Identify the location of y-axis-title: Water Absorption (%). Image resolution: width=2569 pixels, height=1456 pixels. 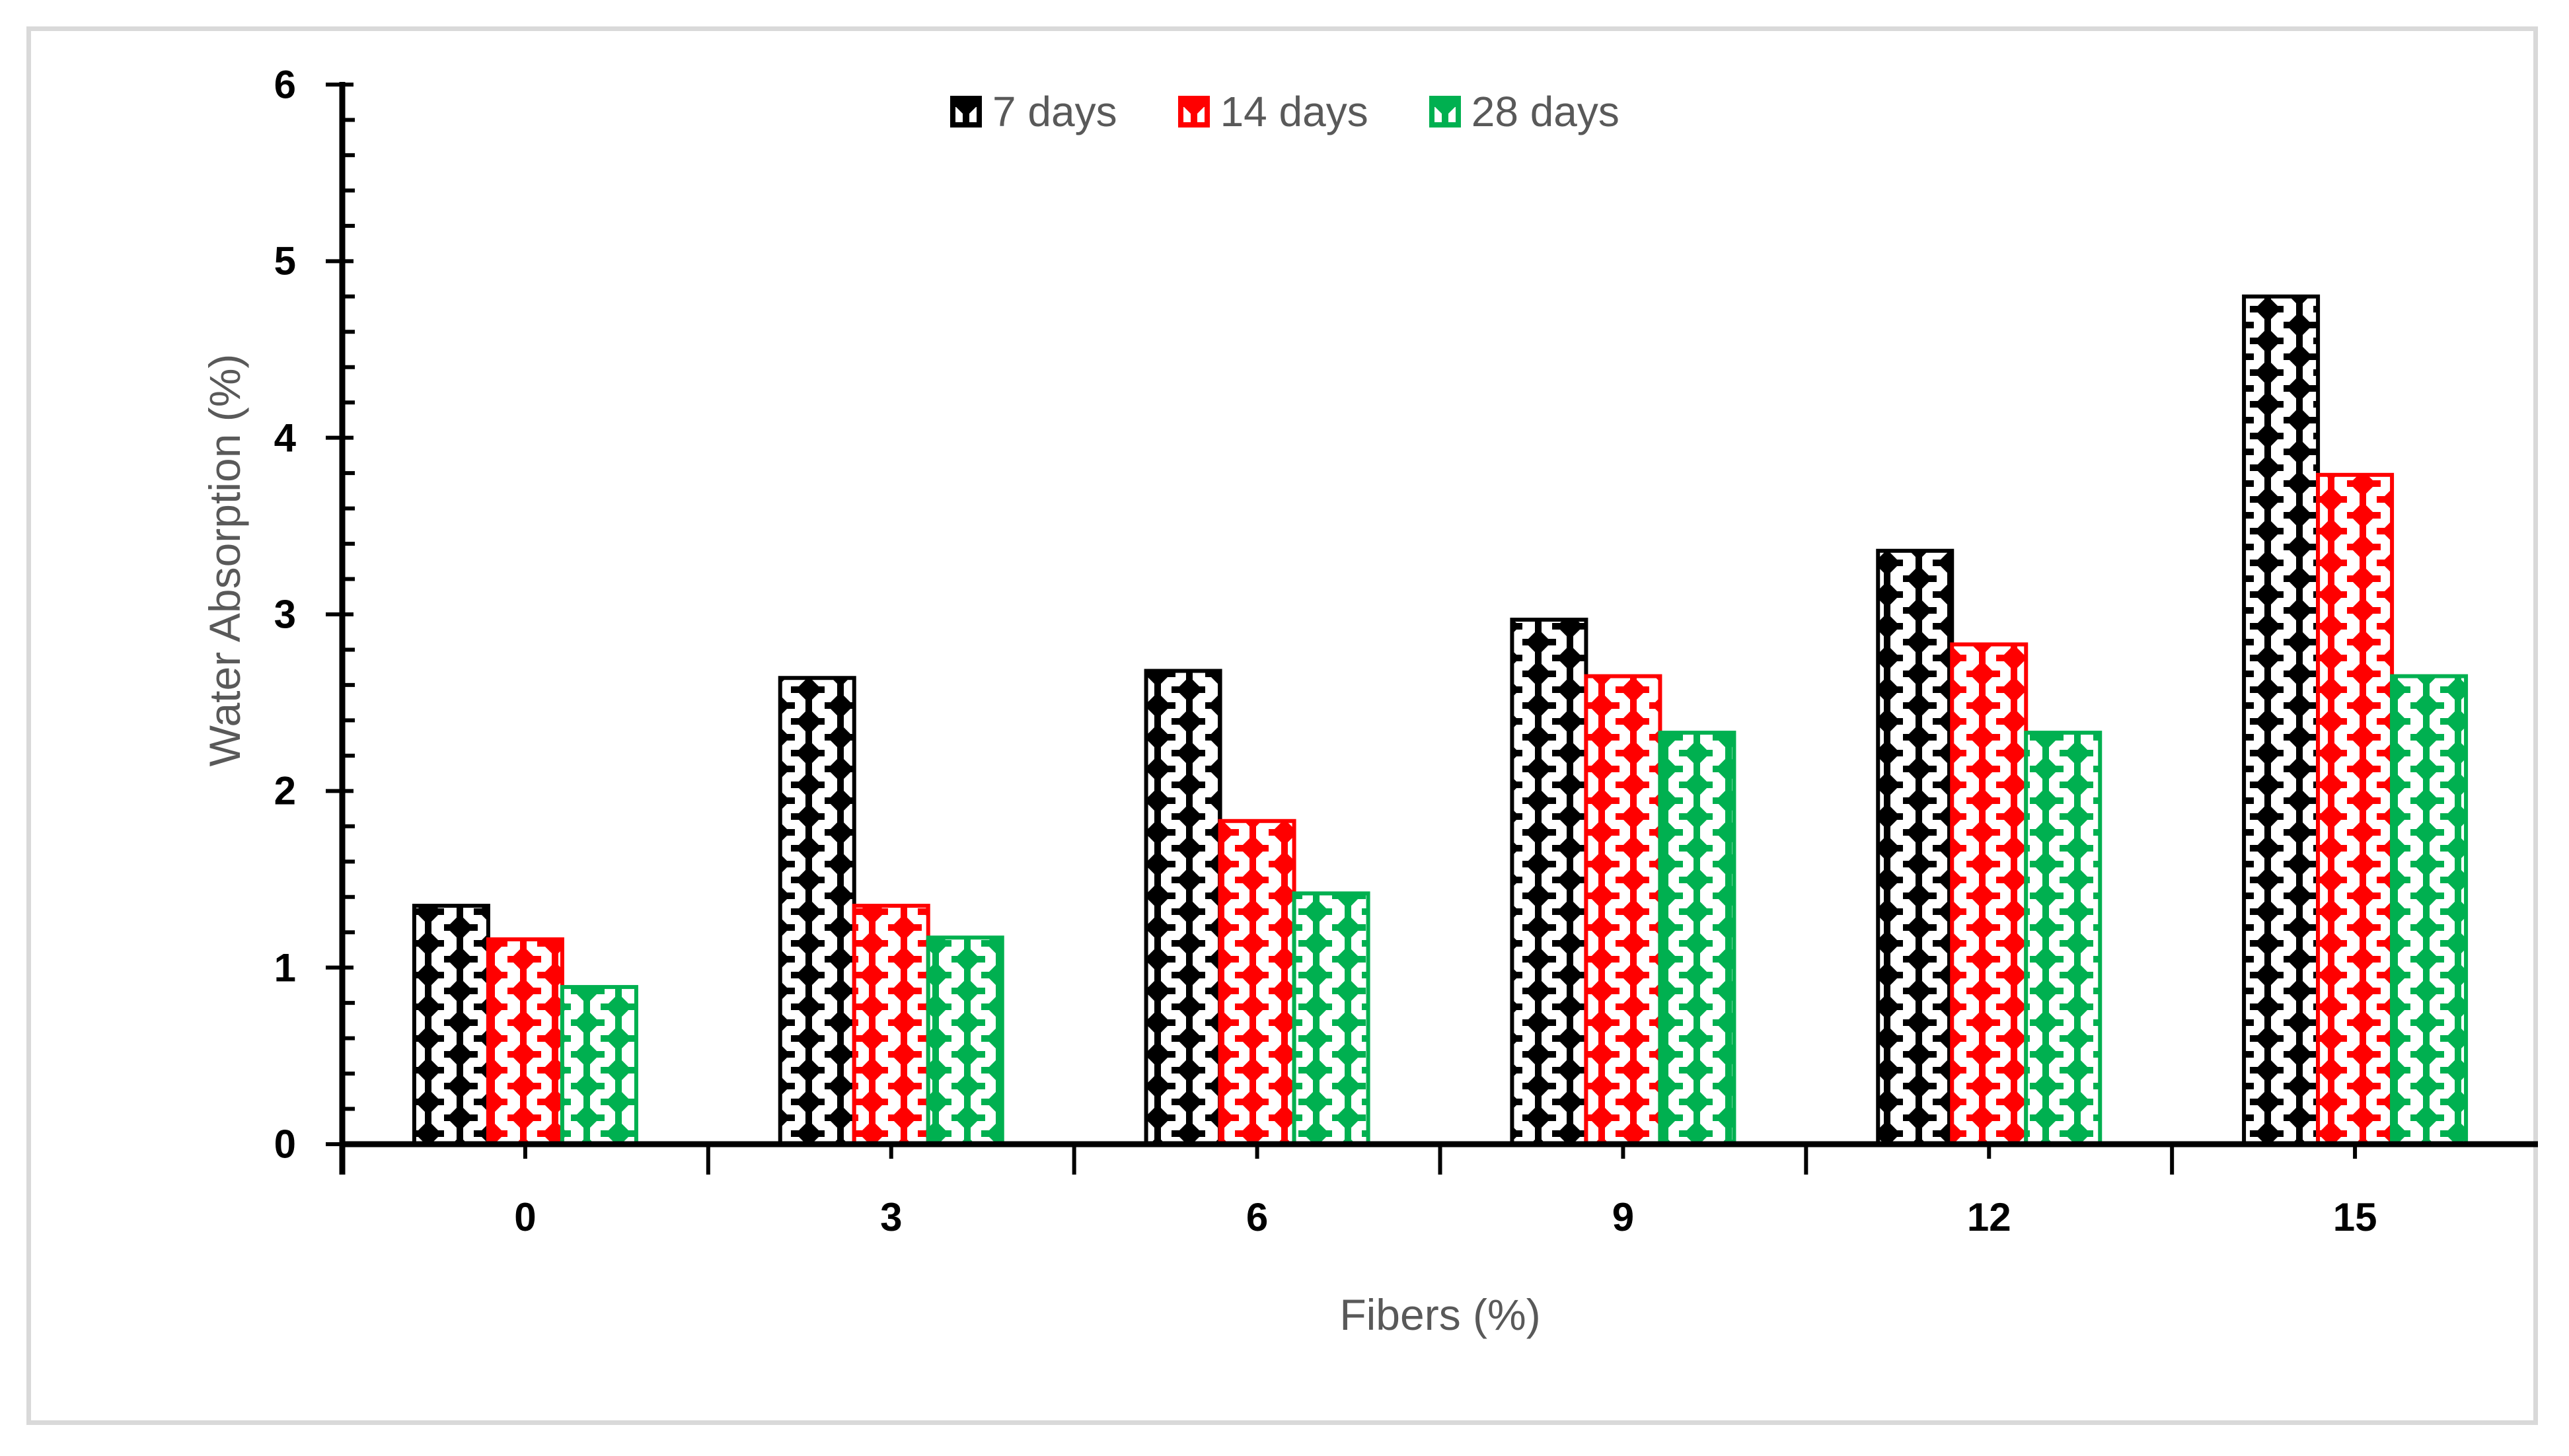
(224, 560).